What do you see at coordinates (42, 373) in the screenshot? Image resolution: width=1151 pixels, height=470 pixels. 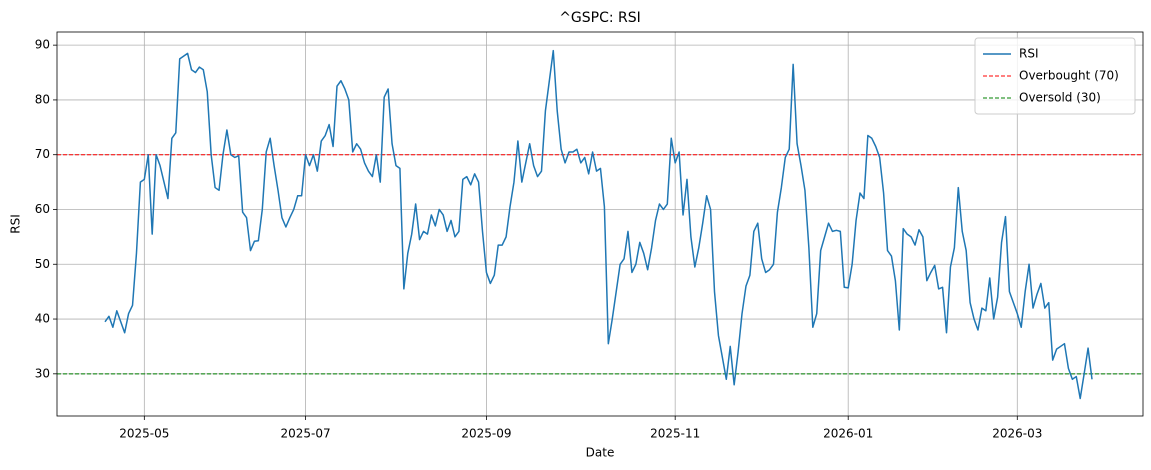 I see `y-tick-label: 30` at bounding box center [42, 373].